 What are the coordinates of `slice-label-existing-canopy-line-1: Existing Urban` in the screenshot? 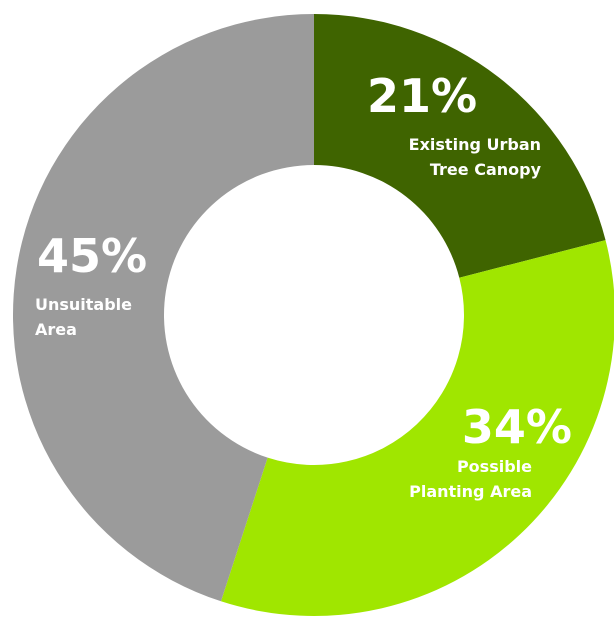 It's located at (475, 144).